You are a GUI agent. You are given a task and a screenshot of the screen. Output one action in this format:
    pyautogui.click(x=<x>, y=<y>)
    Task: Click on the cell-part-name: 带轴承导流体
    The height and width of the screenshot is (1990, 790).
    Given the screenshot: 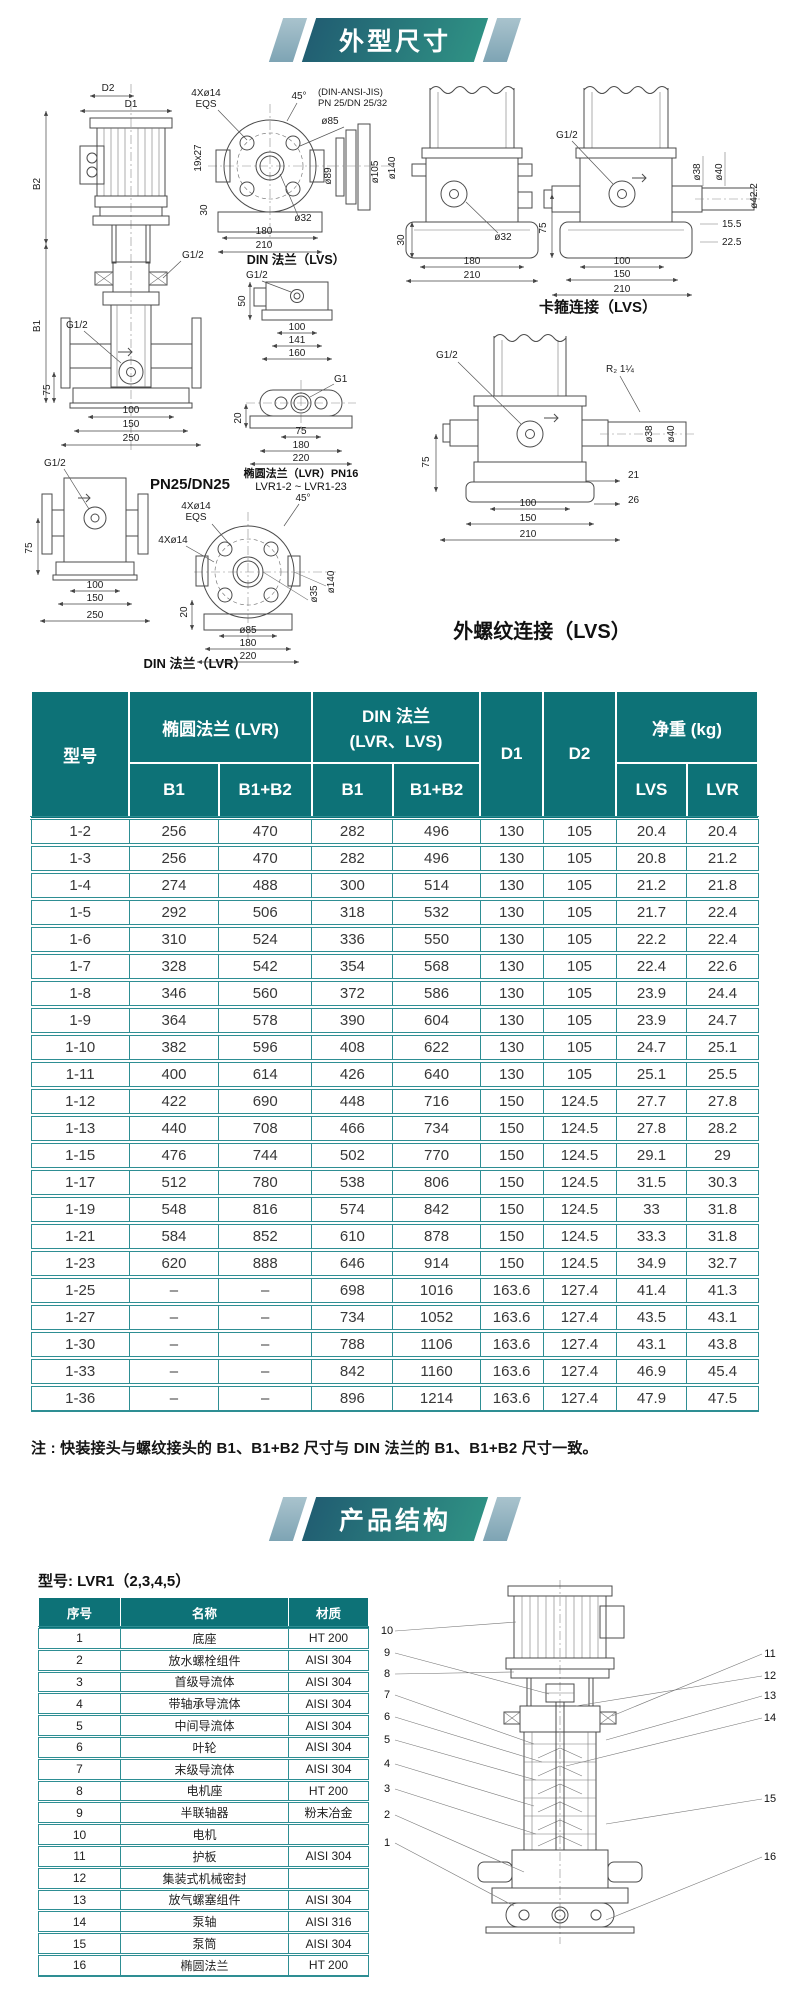 What is the action you would take?
    pyautogui.click(x=204, y=1703)
    